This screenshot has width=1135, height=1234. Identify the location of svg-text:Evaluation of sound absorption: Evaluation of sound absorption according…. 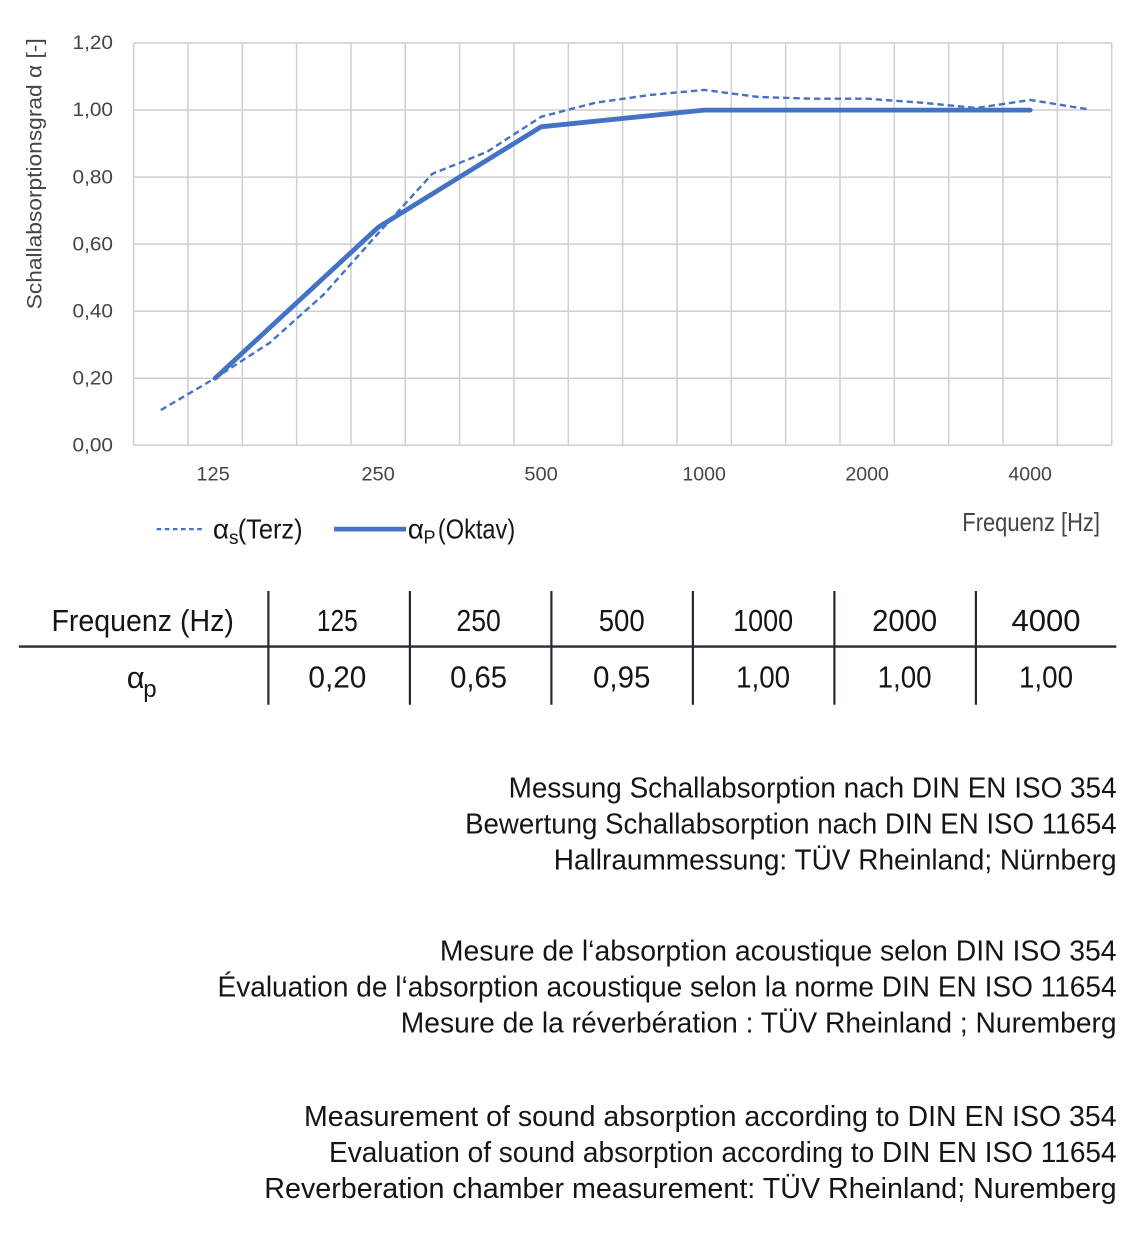
(723, 1153).